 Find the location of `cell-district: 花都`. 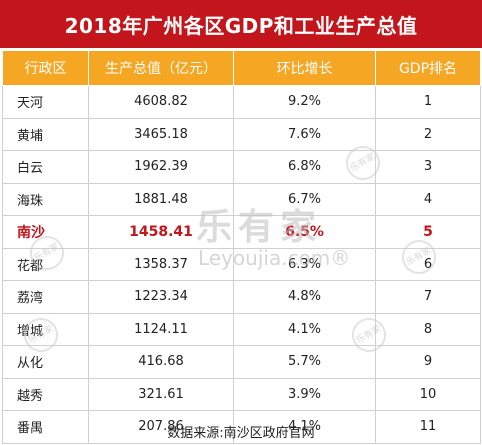

cell-district: 花都 is located at coordinates (45, 264).